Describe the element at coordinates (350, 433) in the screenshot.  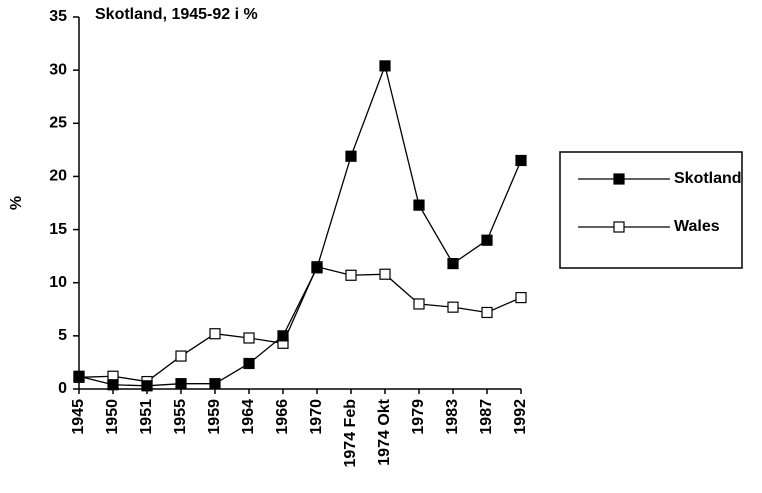
I see `x-tick-label: 1974 Feb` at that location.